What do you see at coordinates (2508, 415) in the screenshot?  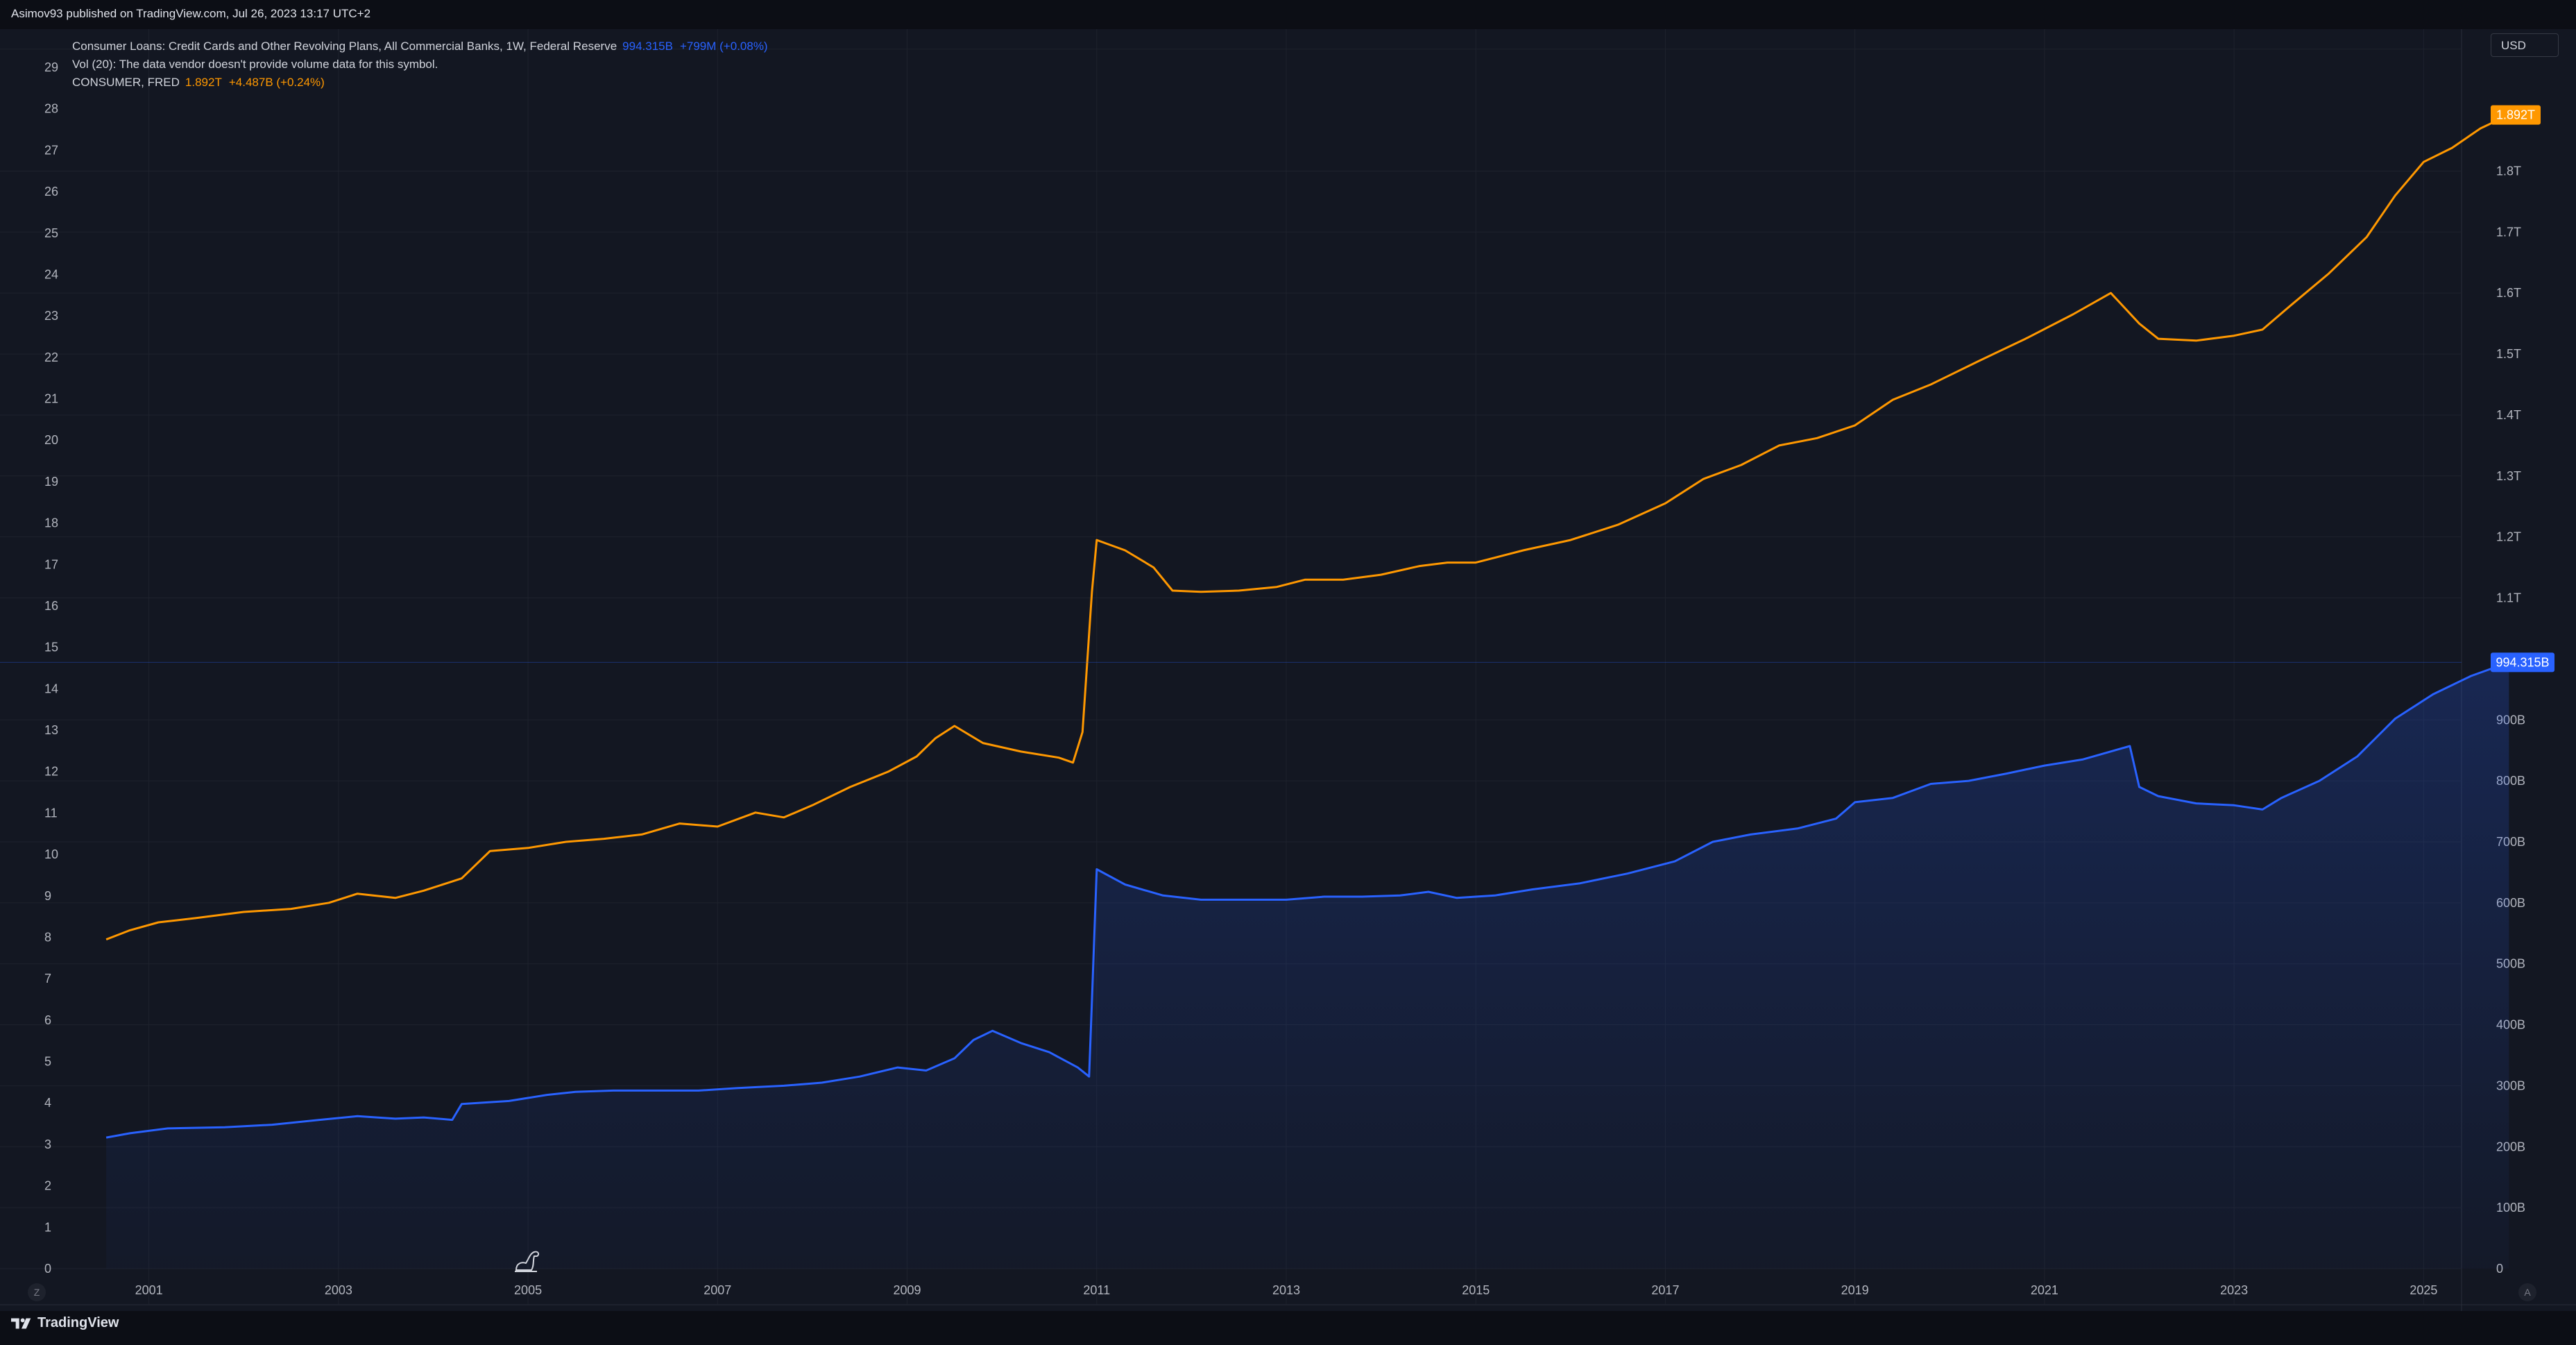 I see `right-tick-label: 1.4T` at bounding box center [2508, 415].